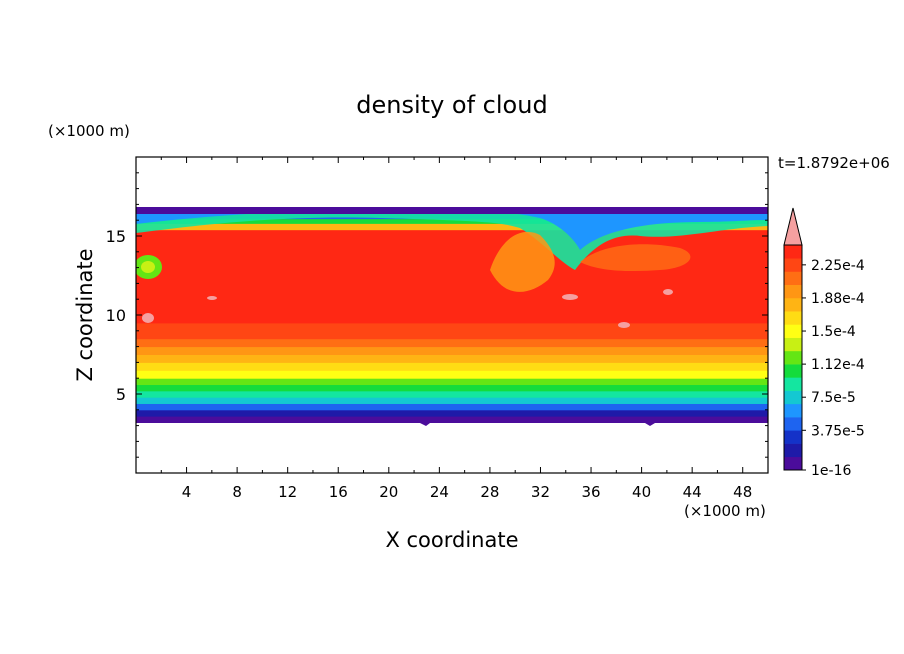 The width and height of the screenshot is (904, 654). Describe the element at coordinates (489, 492) in the screenshot. I see `x-tick-label: 28` at that location.